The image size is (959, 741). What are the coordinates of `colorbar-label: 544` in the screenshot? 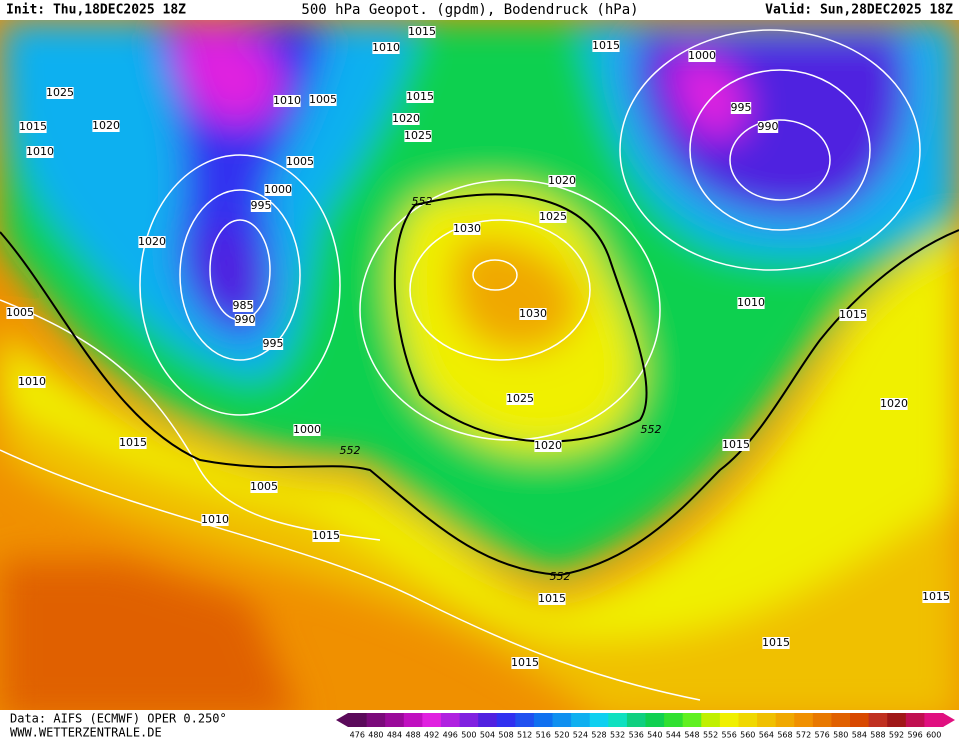 It's located at (673, 735).